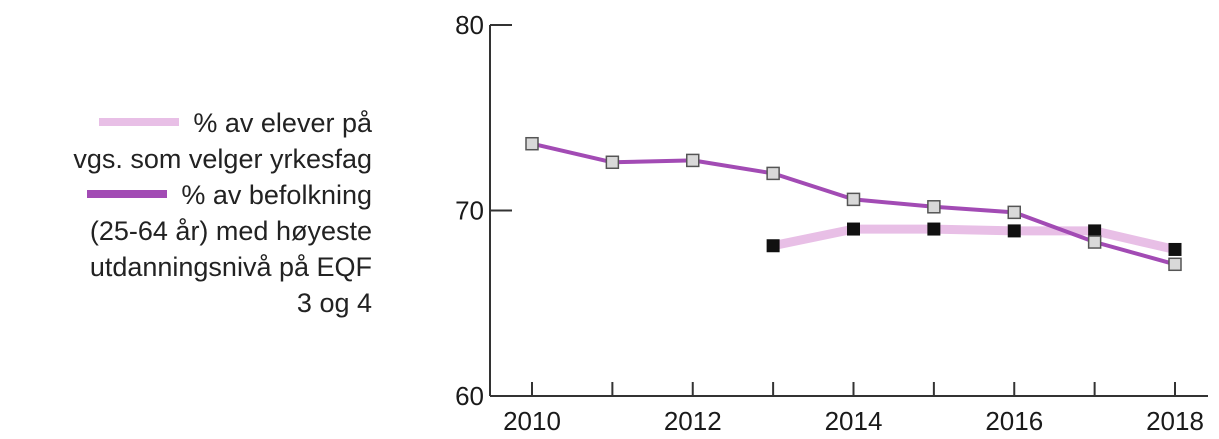 The image size is (1219, 439). What do you see at coordinates (1014, 231) in the screenshot?
I see `series-0-point-2016` at bounding box center [1014, 231].